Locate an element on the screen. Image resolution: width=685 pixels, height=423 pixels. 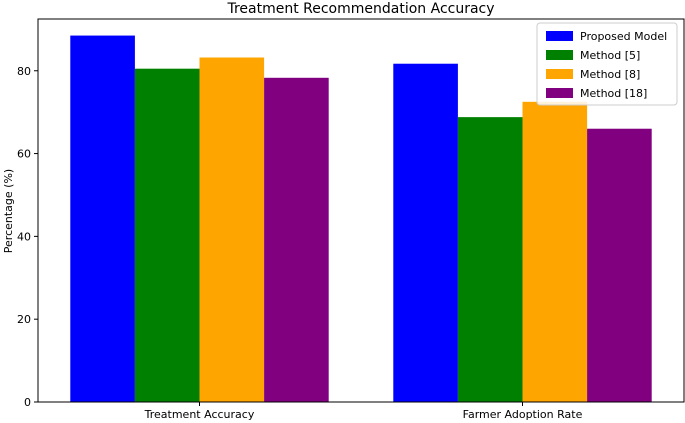
y-tick-label: 0 is located at coordinates (27, 402).